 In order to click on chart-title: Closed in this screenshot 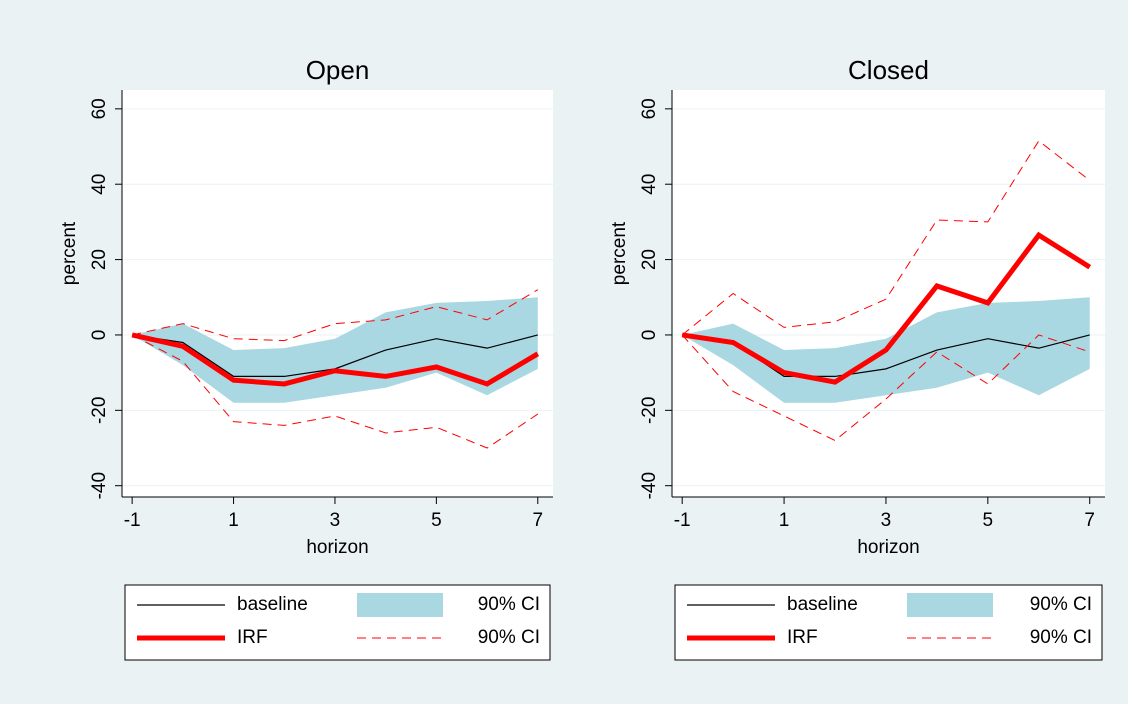, I will do `click(888, 70)`.